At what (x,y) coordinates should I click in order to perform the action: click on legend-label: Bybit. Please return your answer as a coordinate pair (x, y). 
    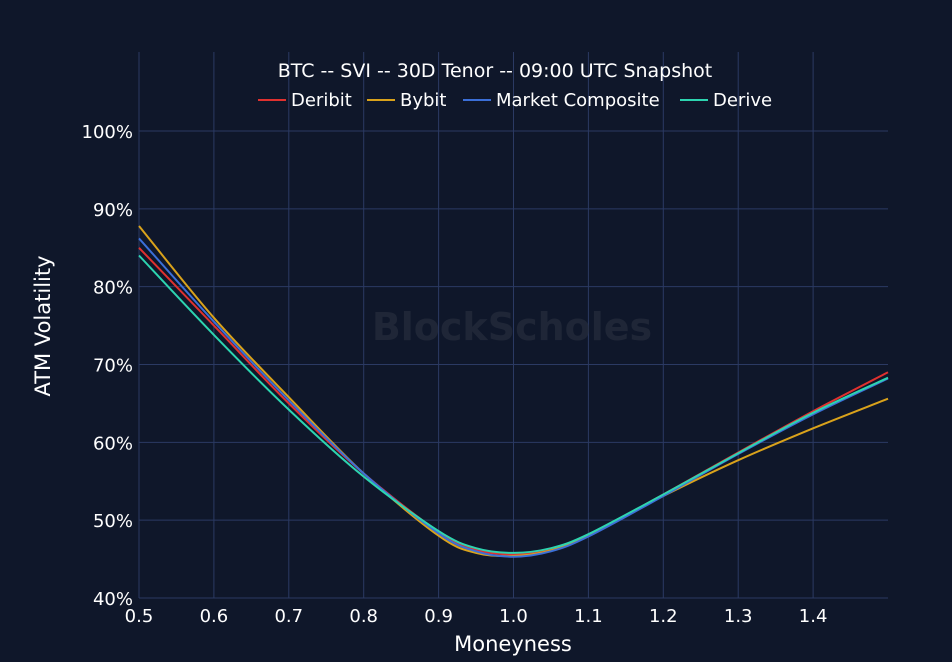
    Looking at the image, I should click on (423, 100).